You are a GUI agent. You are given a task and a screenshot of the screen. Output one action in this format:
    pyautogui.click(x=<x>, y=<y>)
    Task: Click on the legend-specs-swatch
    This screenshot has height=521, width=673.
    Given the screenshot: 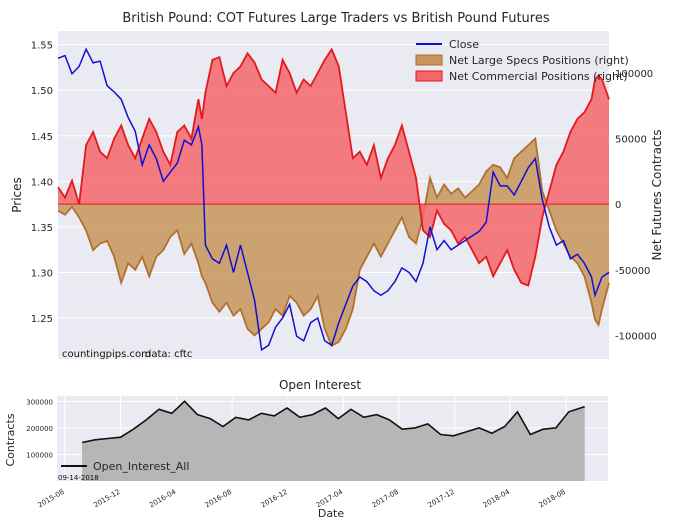 What is the action you would take?
    pyautogui.click(x=429, y=60)
    